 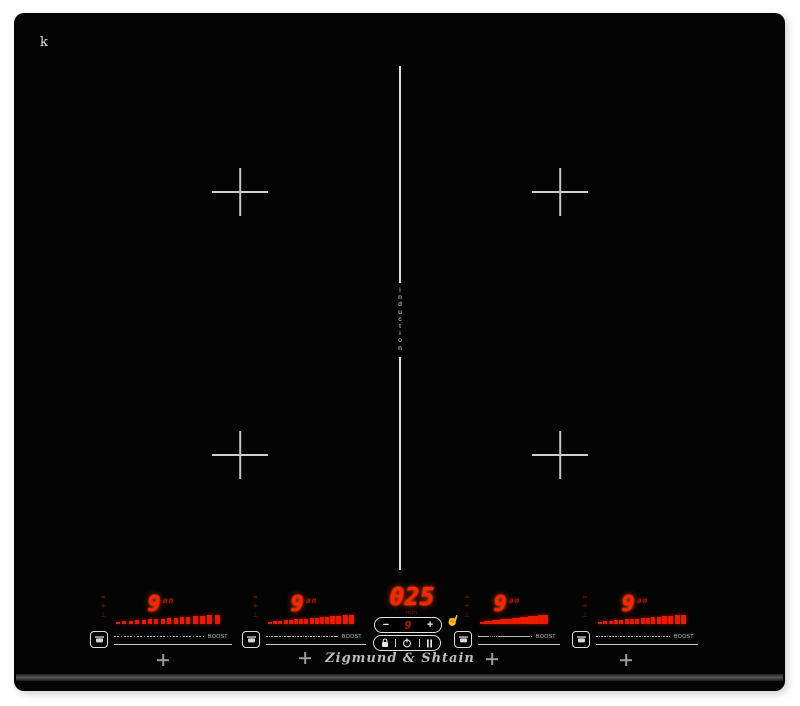 What do you see at coordinates (385, 643) in the screenshot?
I see `lock-icon` at bounding box center [385, 643].